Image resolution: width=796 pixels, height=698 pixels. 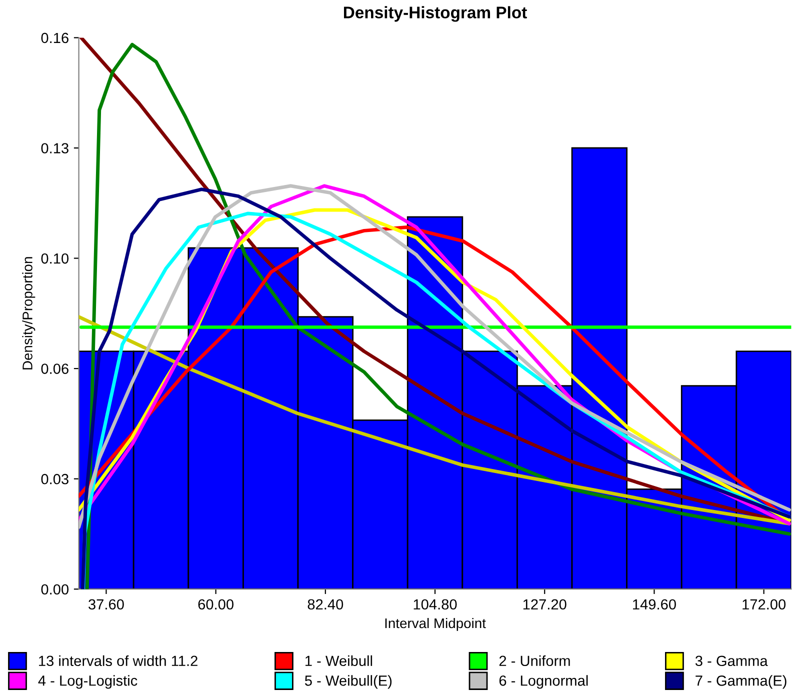 What do you see at coordinates (543, 682) in the screenshot?
I see `legend-label: 6 - Lognormal` at bounding box center [543, 682].